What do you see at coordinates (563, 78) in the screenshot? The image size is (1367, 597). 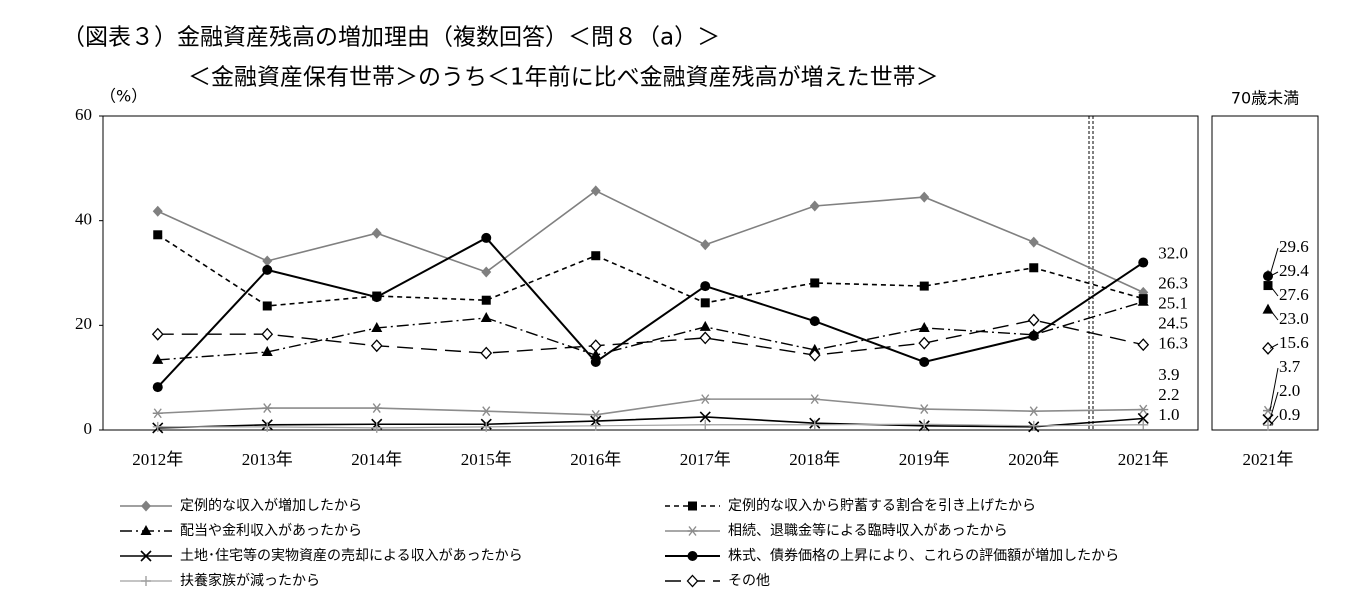 I see `chart-subtitle: ＜金融資産保有世帯＞のうち＜1年前に比べ金融資産残高が増えた世帯＞` at bounding box center [563, 78].